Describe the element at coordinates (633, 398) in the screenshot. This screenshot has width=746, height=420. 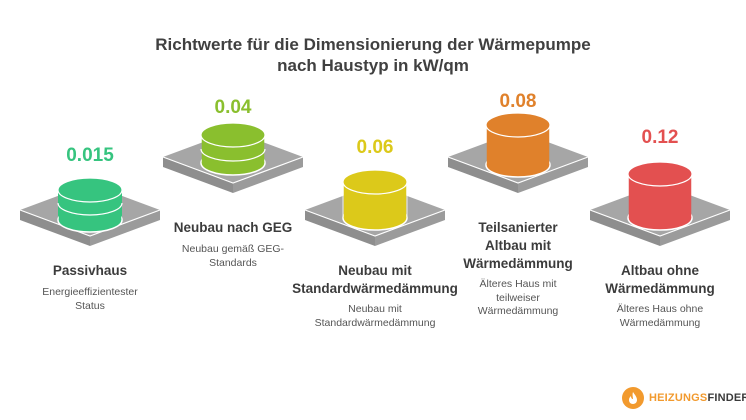
I see `flame-icon` at that location.